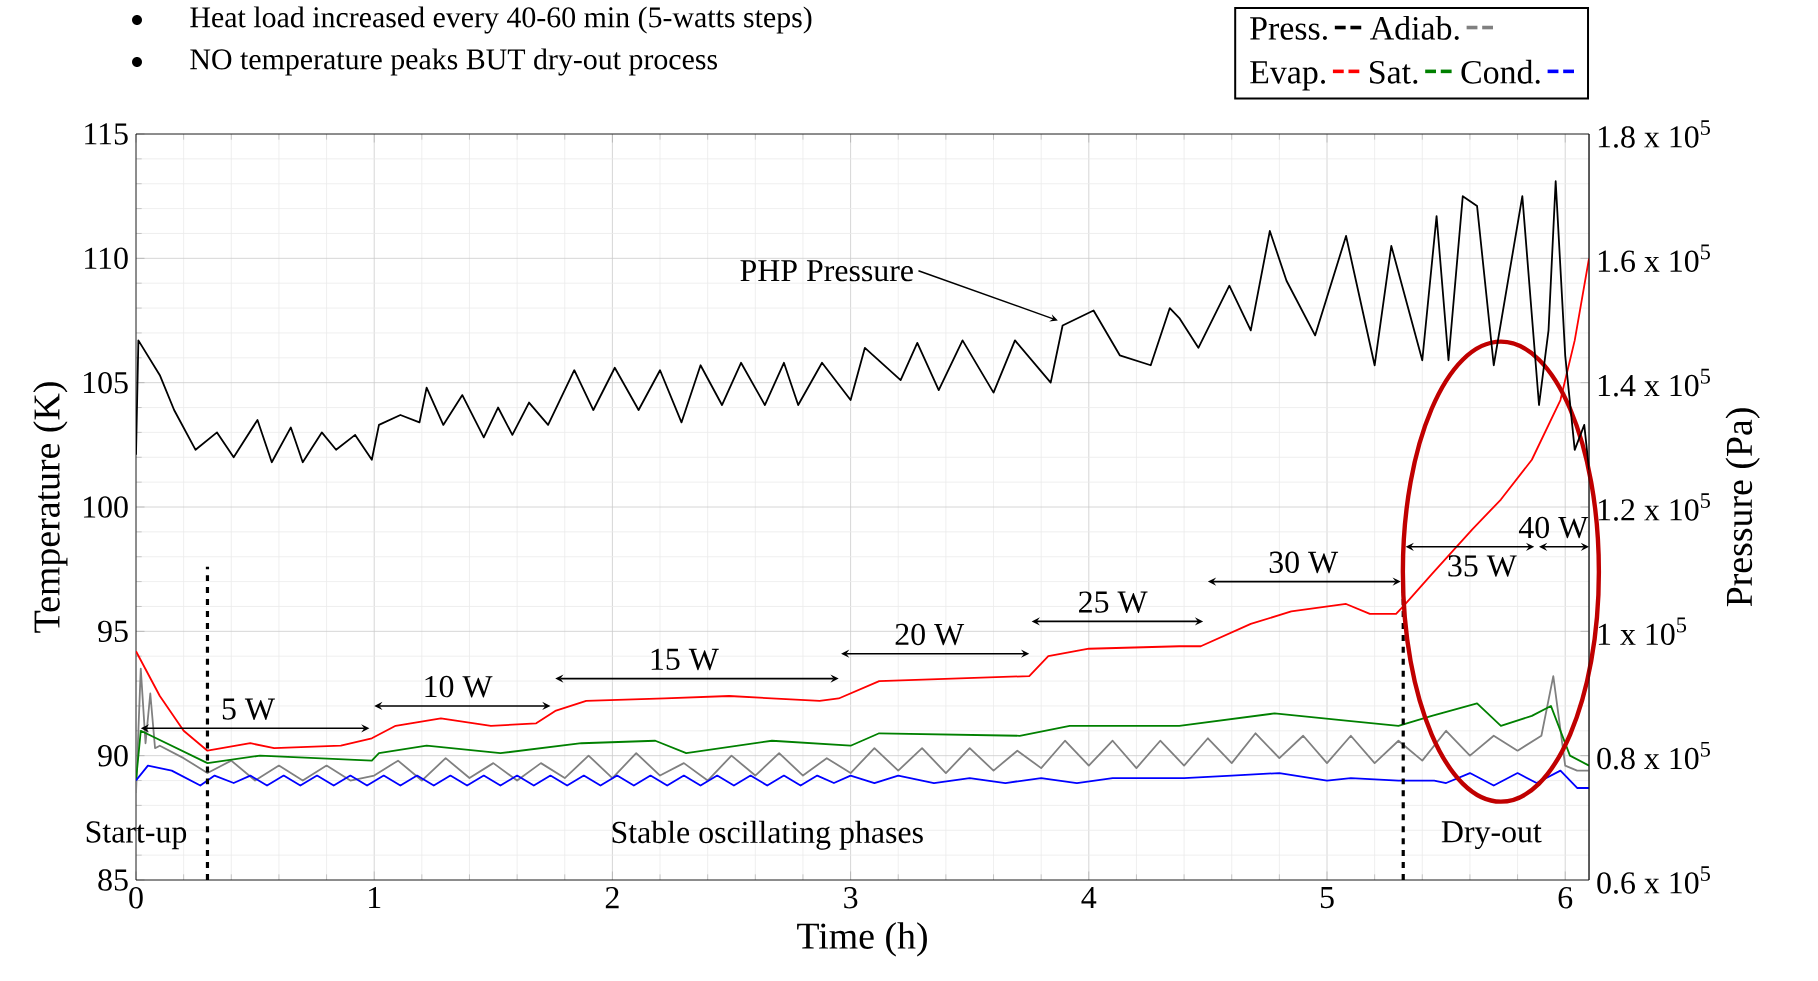 This screenshot has height=981, width=1818. Describe the element at coordinates (1654, 258) in the screenshot. I see `y2-tick-label: 1.6 x 10$^{5}$` at that location.